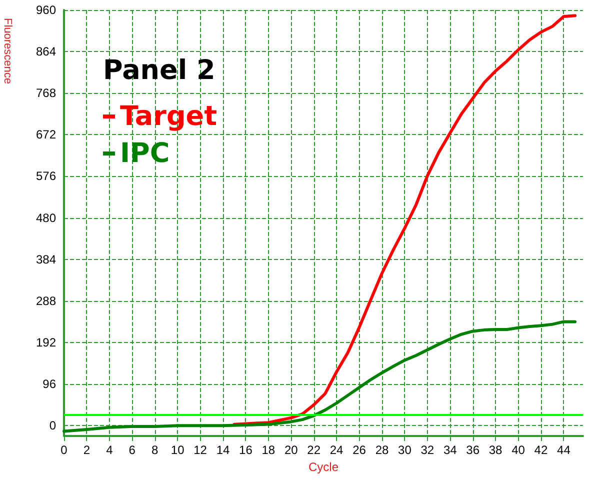 Image resolution: width=610 pixels, height=480 pixels. Describe the element at coordinates (473, 450) in the screenshot. I see `x-tick-label: 36` at that location.